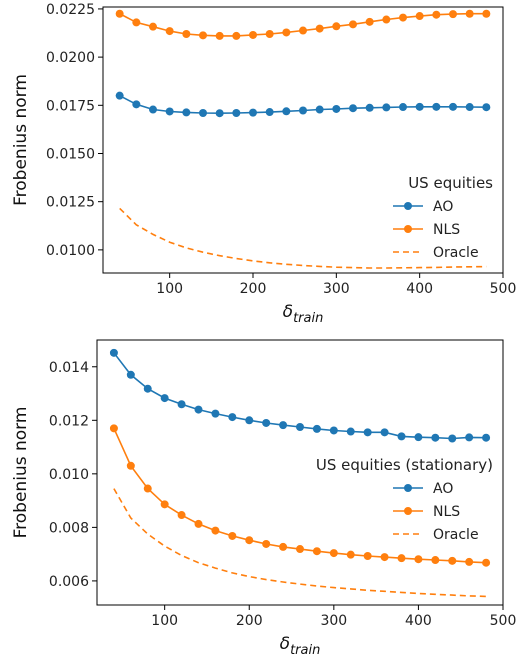 The height and width of the screenshot is (656, 524). Describe the element at coordinates (456, 253) in the screenshot. I see `legend-label: Oracle` at that location.